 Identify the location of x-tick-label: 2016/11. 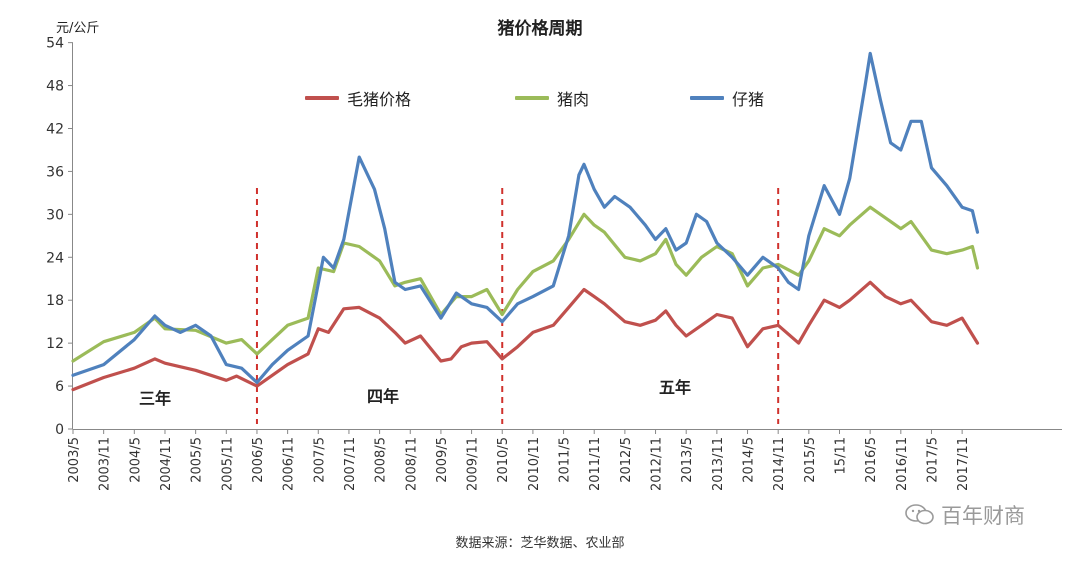
(902, 464).